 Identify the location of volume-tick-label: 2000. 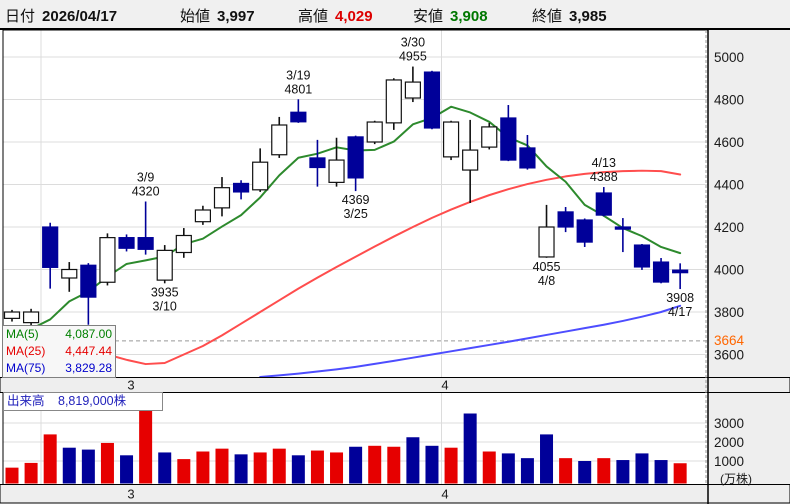
(729, 442).